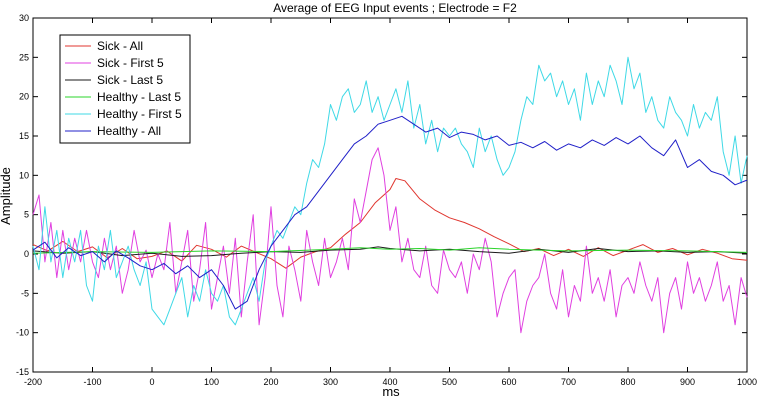 This screenshot has height=400, width=759. Describe the element at coordinates (508, 382) in the screenshot. I see `x-tick-label: 600` at that location.